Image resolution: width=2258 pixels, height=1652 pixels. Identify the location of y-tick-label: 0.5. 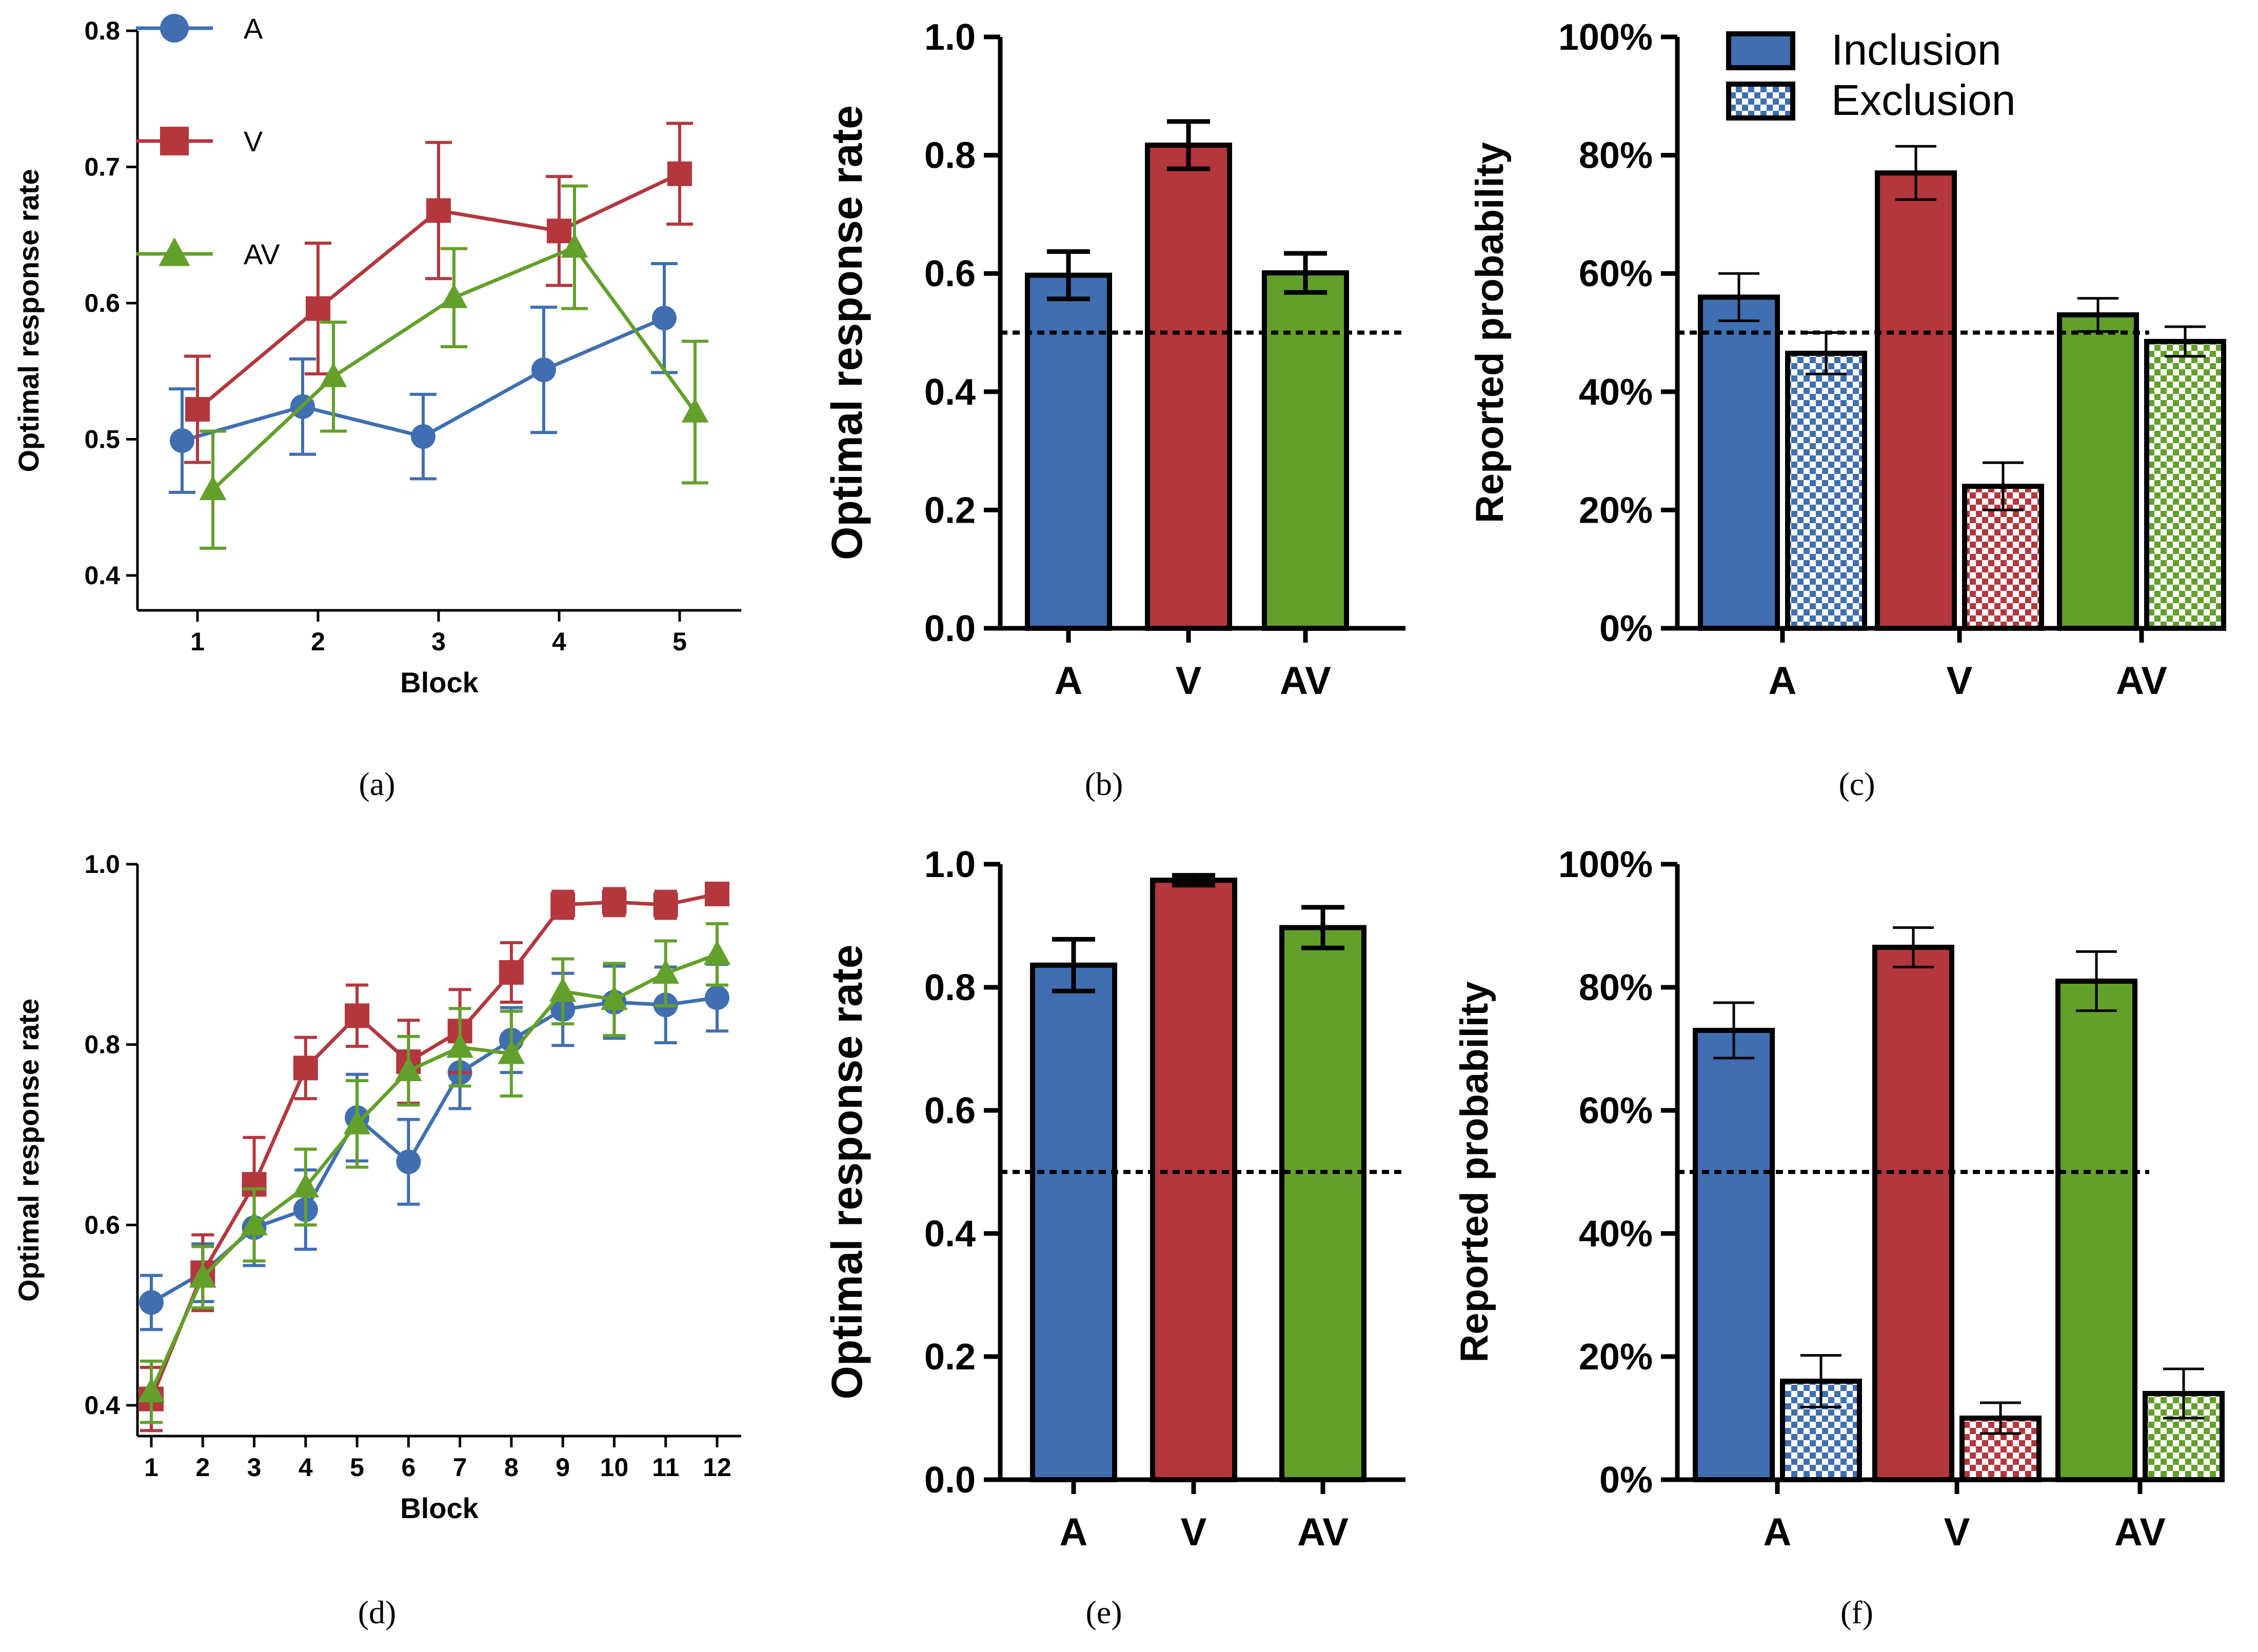
(102, 439).